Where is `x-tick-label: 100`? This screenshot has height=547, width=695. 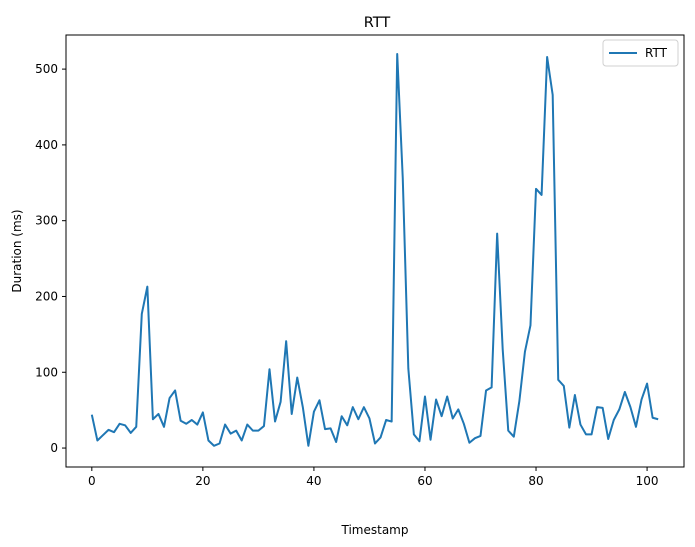 x-tick-label: 100 is located at coordinates (647, 481).